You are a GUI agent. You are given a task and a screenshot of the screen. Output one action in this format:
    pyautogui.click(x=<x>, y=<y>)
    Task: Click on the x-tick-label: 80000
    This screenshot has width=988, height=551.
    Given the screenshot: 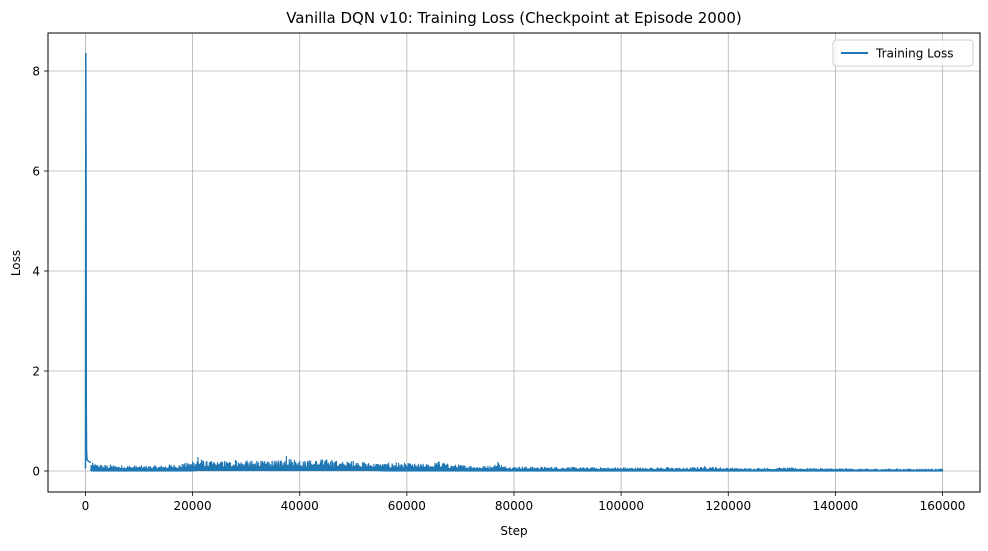 What is the action you would take?
    pyautogui.click(x=514, y=506)
    